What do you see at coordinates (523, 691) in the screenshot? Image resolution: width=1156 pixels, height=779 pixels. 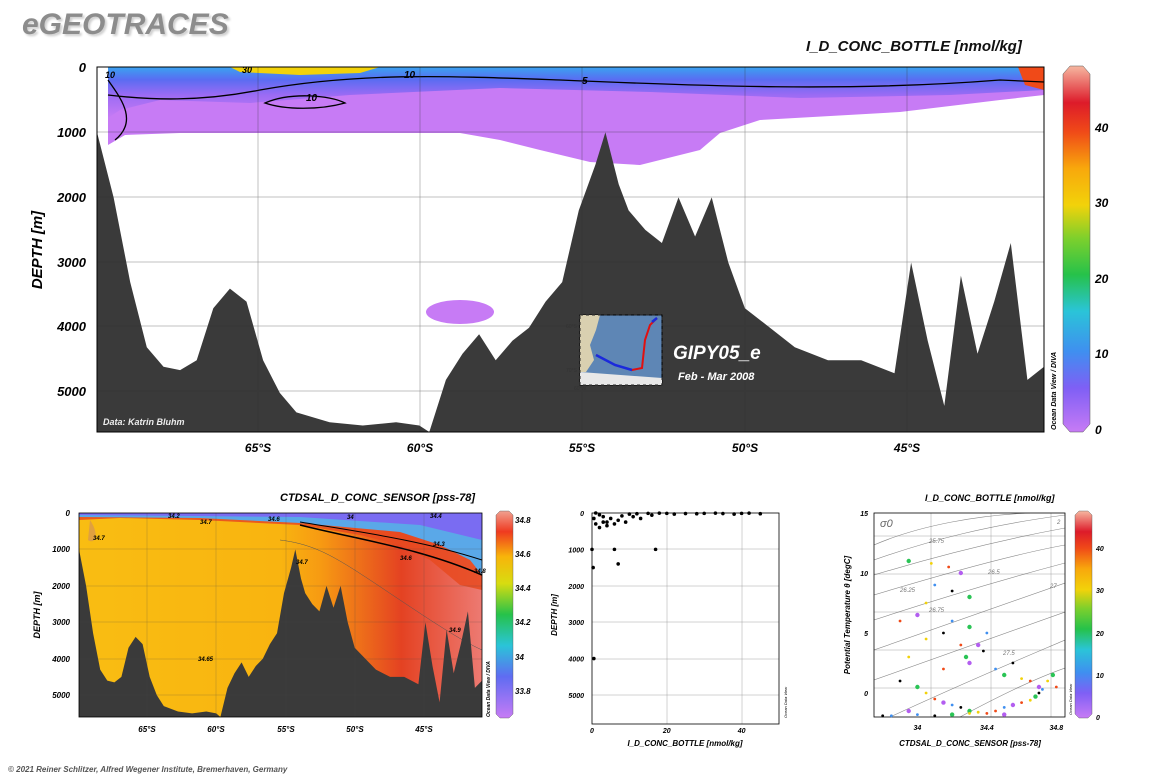 I see `colorbar-tick: 33.8` at bounding box center [523, 691].